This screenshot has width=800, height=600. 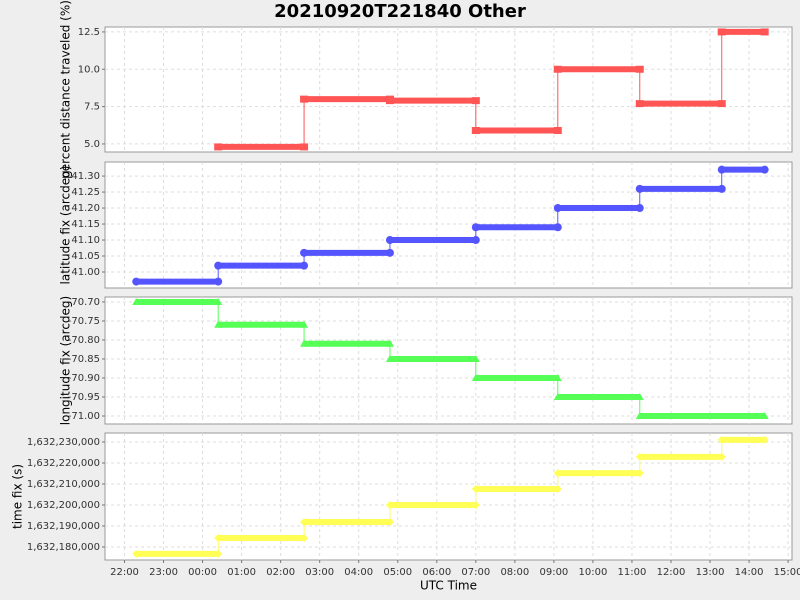 What do you see at coordinates (163, 572) in the screenshot?
I see `x-tick-label: 23:00` at bounding box center [163, 572].